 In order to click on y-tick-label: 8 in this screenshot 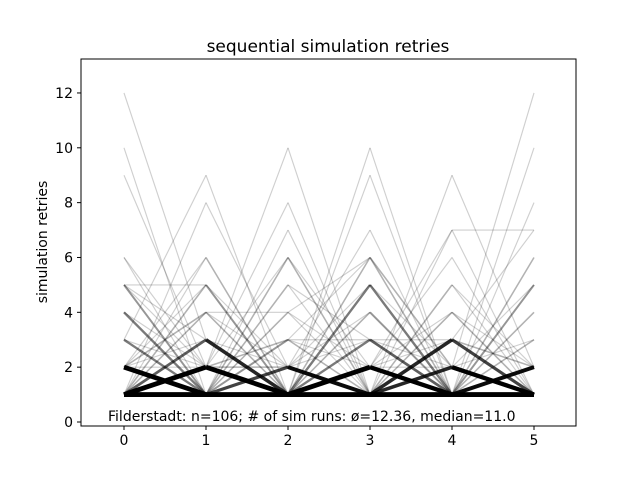, I will do `click(68, 204)`.